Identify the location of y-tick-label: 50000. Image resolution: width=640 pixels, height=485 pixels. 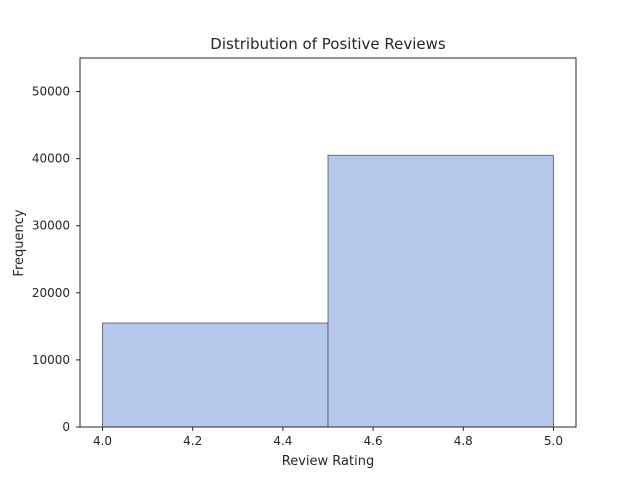
(51, 92).